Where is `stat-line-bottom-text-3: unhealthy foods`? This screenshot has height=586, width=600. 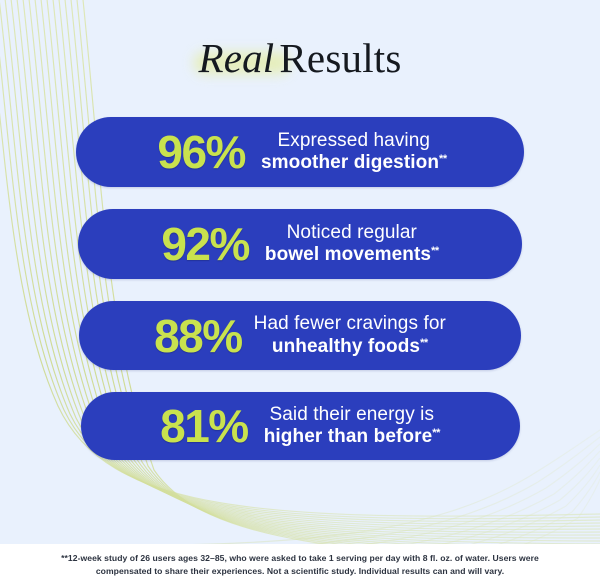 stat-line-bottom-text-3: unhealthy foods is located at coordinates (346, 346).